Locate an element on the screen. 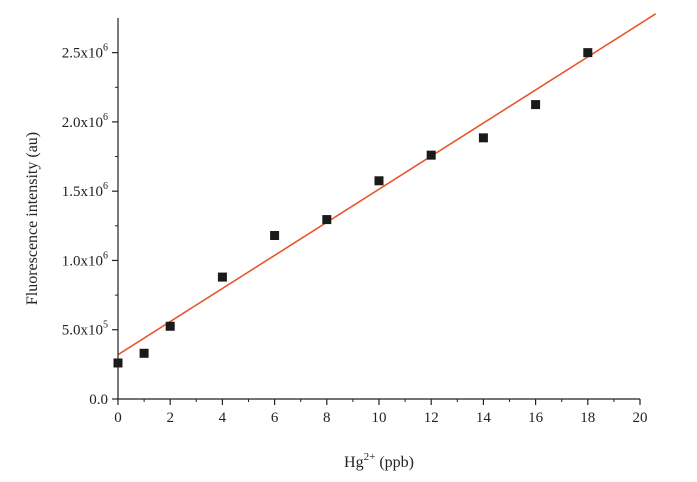 This screenshot has height=482, width=697. y-tick-label: 1.5x10⁶ is located at coordinates (85, 190).